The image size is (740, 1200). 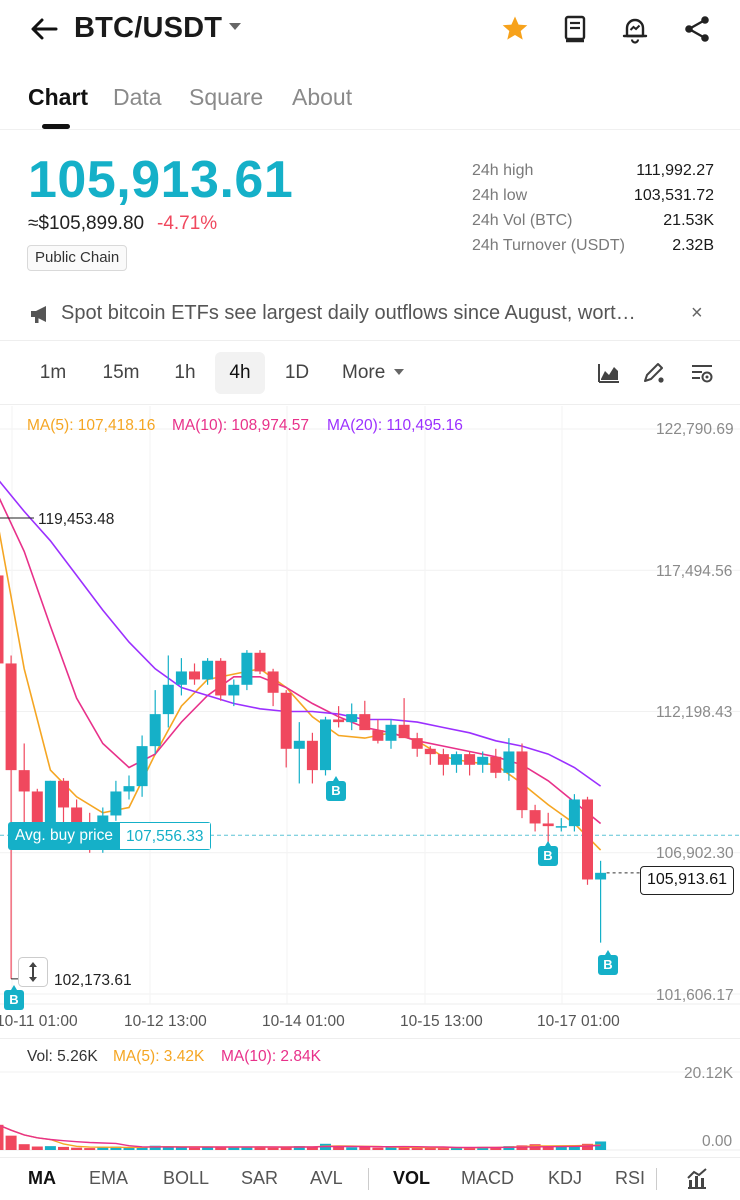 I want to click on ma5-legend: MA(5): 107,418.16, so click(x=91, y=425).